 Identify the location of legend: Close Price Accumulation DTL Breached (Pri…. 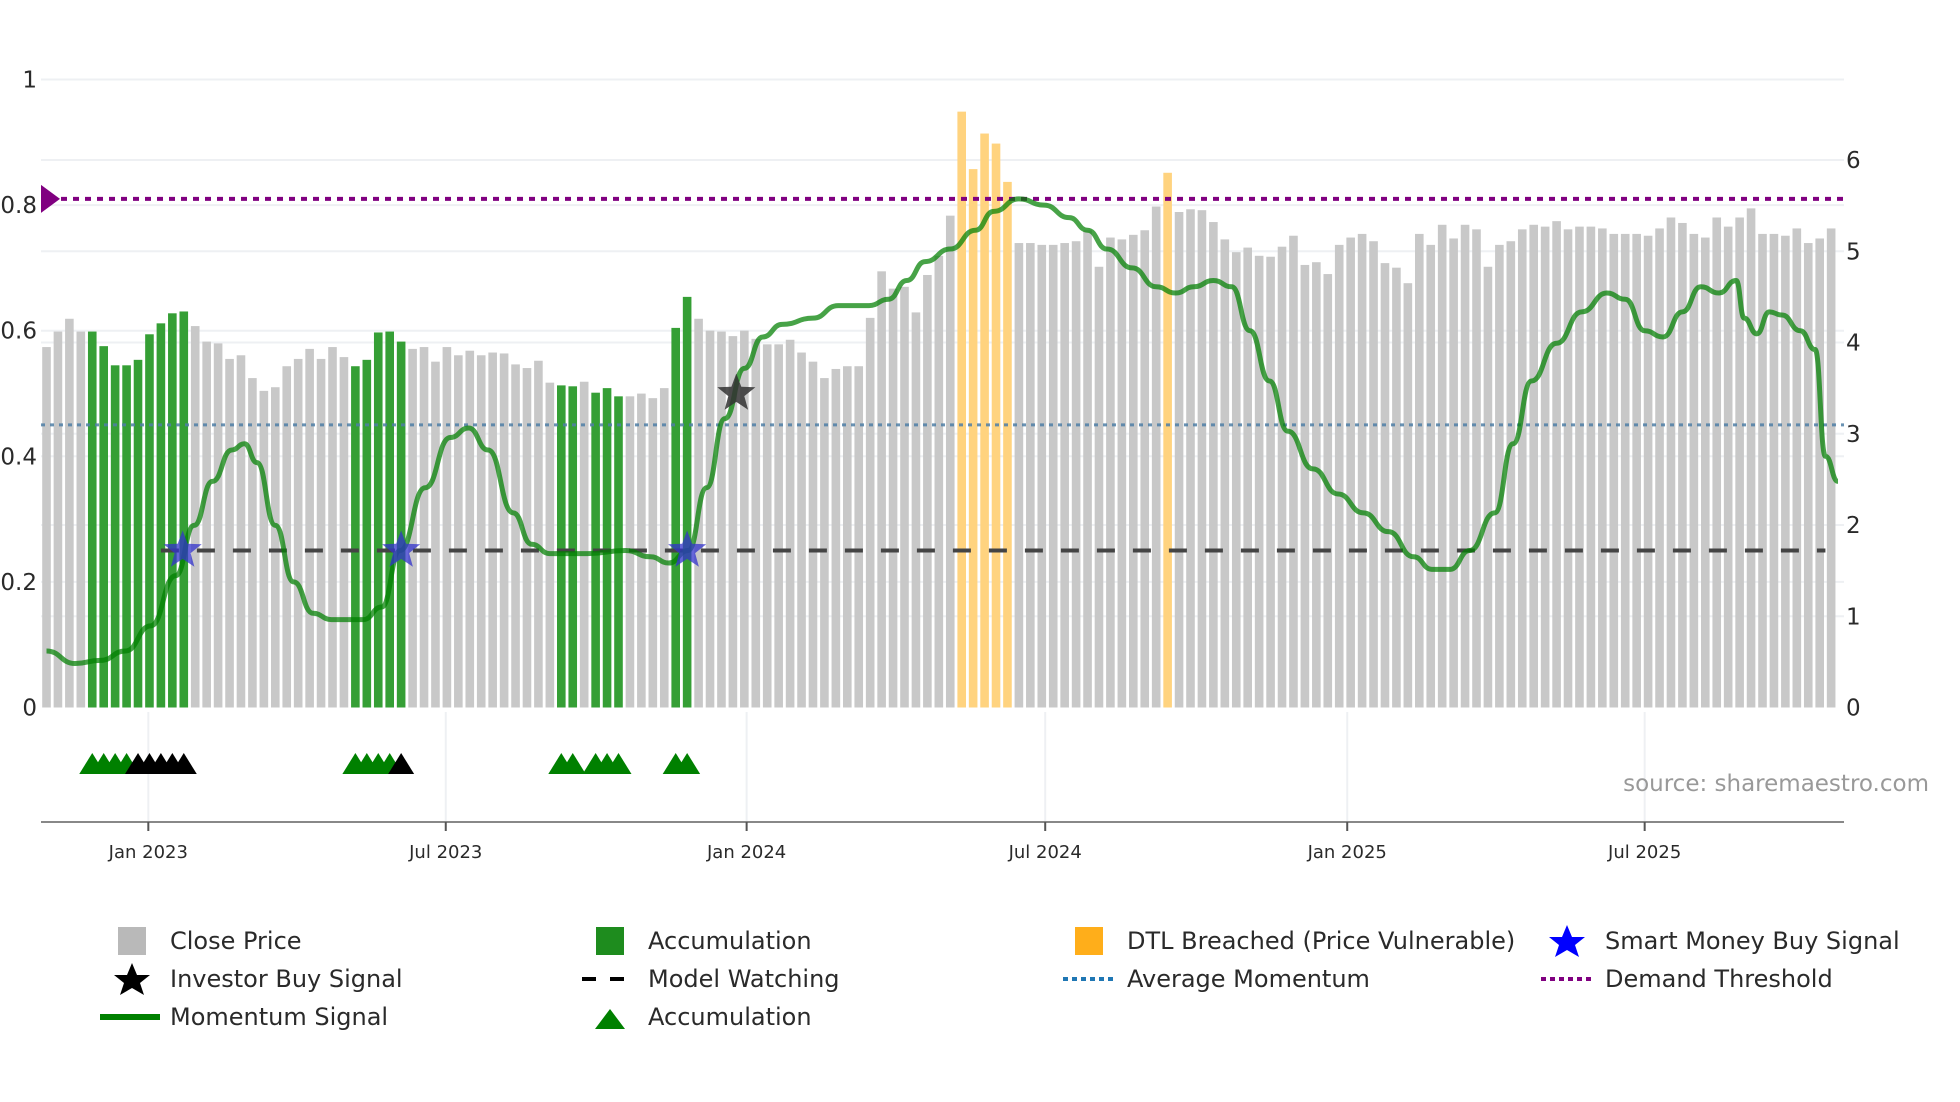
(980, 980).